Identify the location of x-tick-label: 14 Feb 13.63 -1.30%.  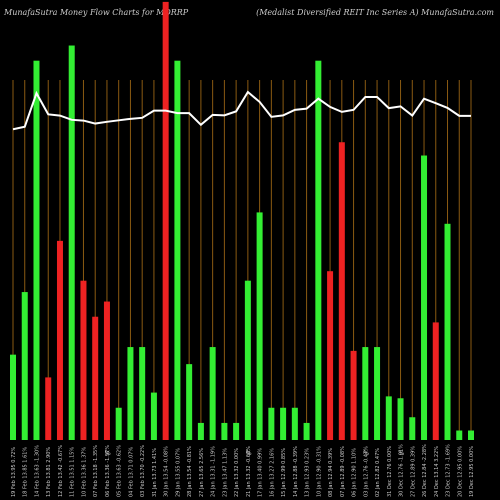
(37, 471).